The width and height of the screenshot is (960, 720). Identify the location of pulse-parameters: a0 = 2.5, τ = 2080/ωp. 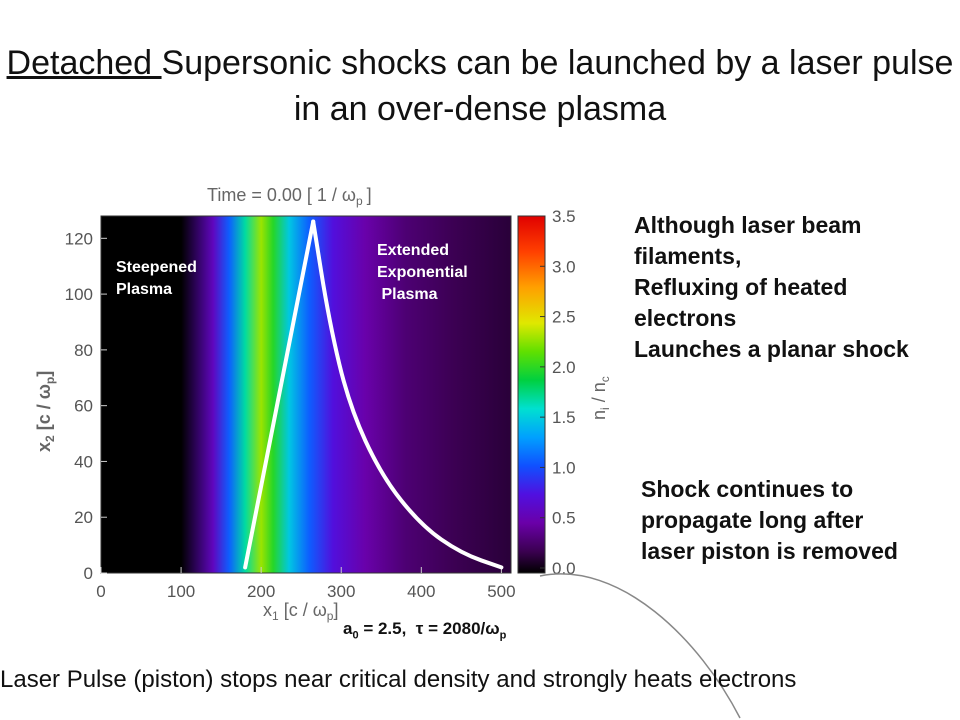
(424, 630).